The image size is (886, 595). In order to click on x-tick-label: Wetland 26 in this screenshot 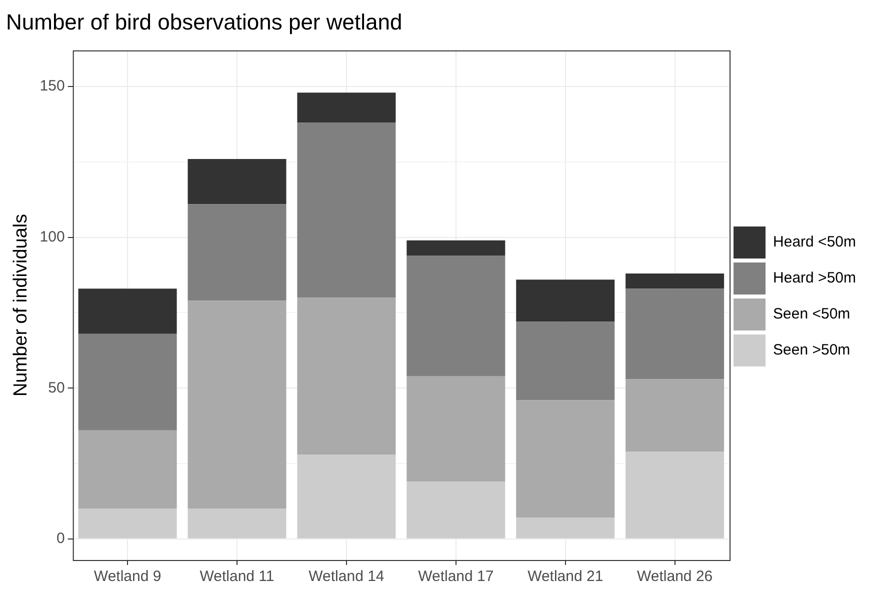, I will do `click(675, 577)`.